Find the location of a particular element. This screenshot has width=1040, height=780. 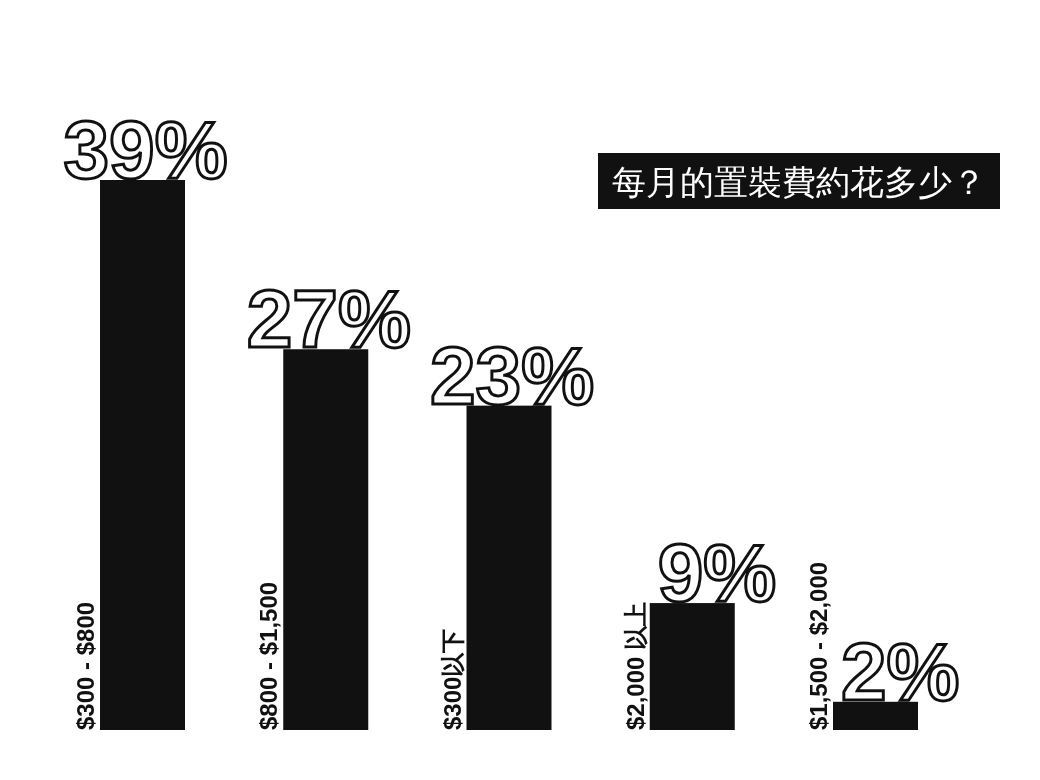

chart-title: 每月的置裝費約花多少？ is located at coordinates (799, 182).